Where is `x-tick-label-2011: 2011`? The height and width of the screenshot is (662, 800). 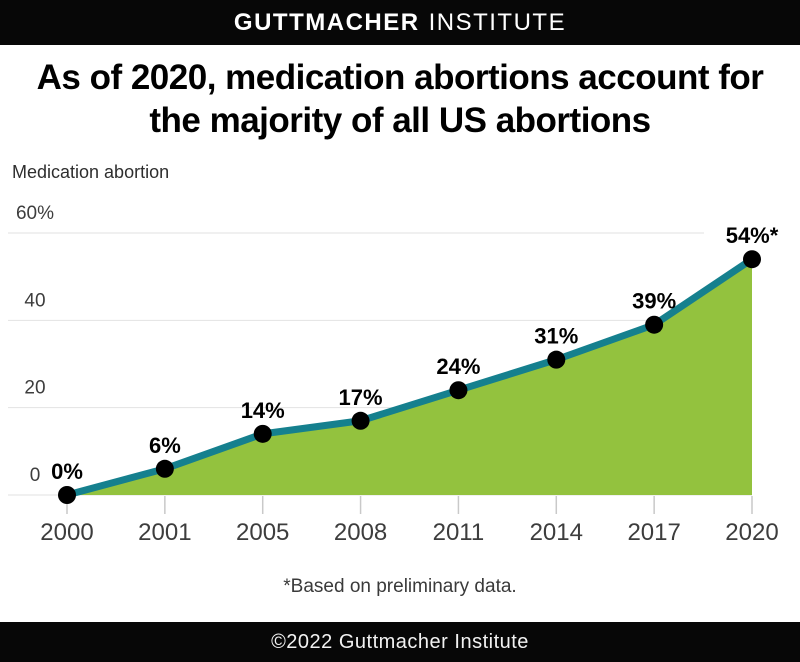 x-tick-label-2011: 2011 is located at coordinates (459, 532).